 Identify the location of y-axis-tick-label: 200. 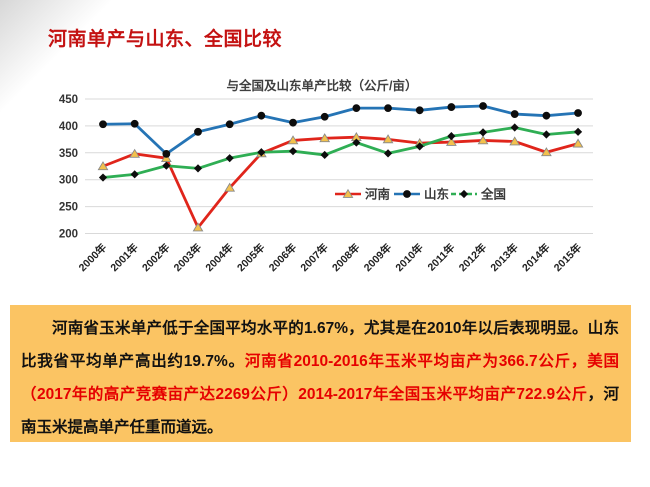
(68, 235).